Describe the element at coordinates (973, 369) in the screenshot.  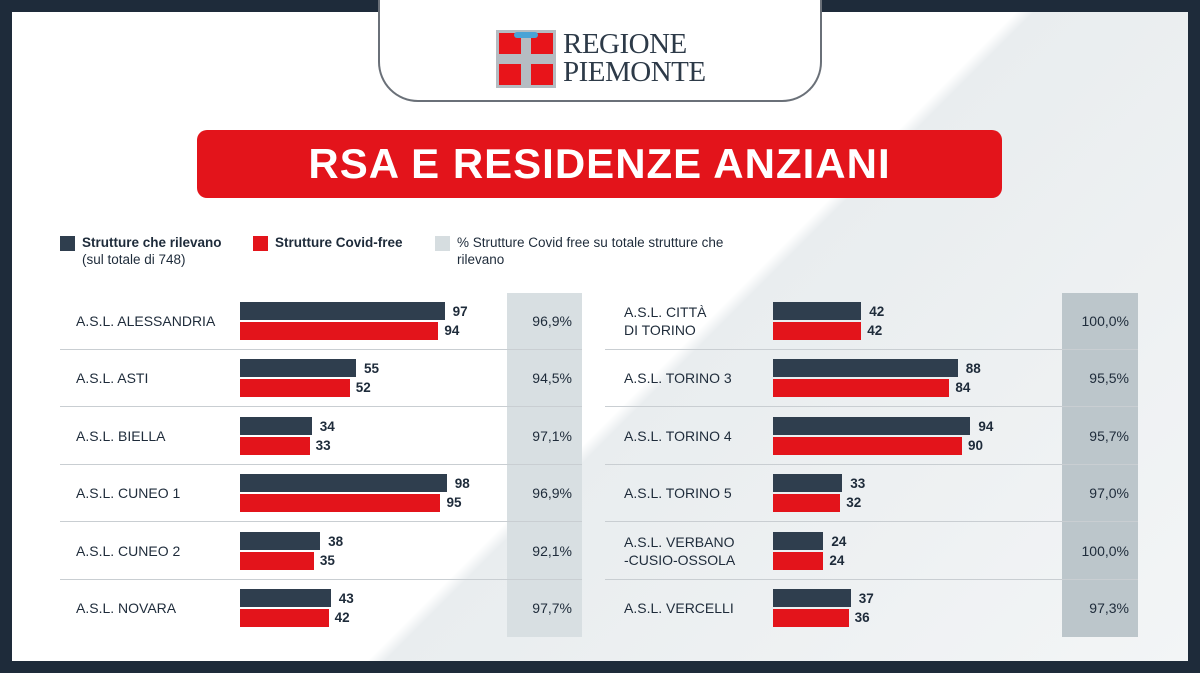
I see `value-label-rilevano: 88` at that location.